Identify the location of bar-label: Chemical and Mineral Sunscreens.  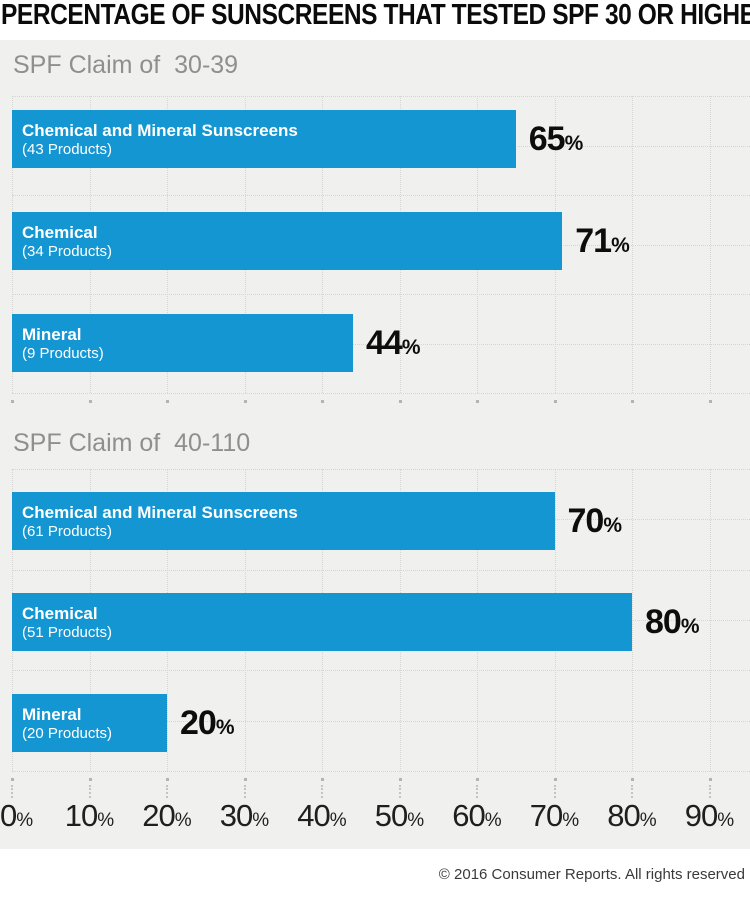
(160, 130).